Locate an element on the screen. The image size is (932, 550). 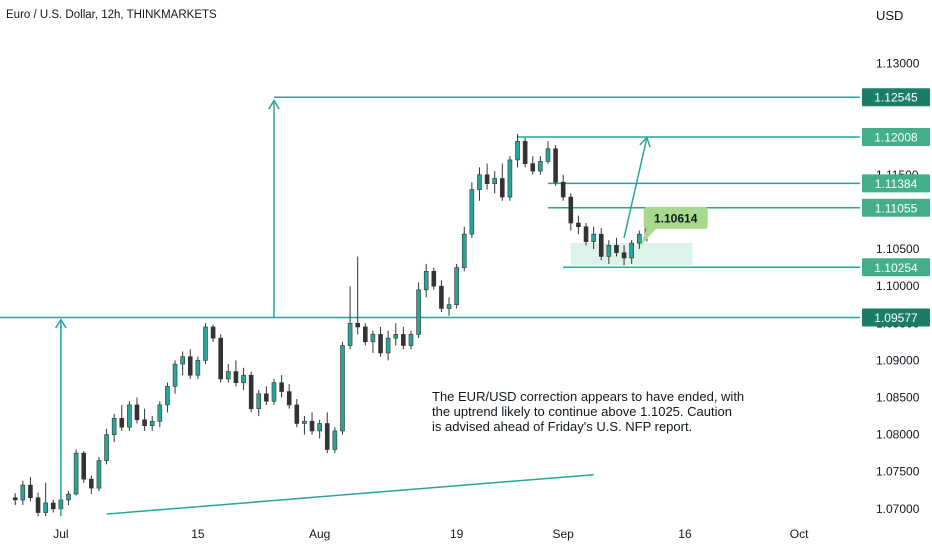
price-label-1: 1.12008 is located at coordinates (896, 137).